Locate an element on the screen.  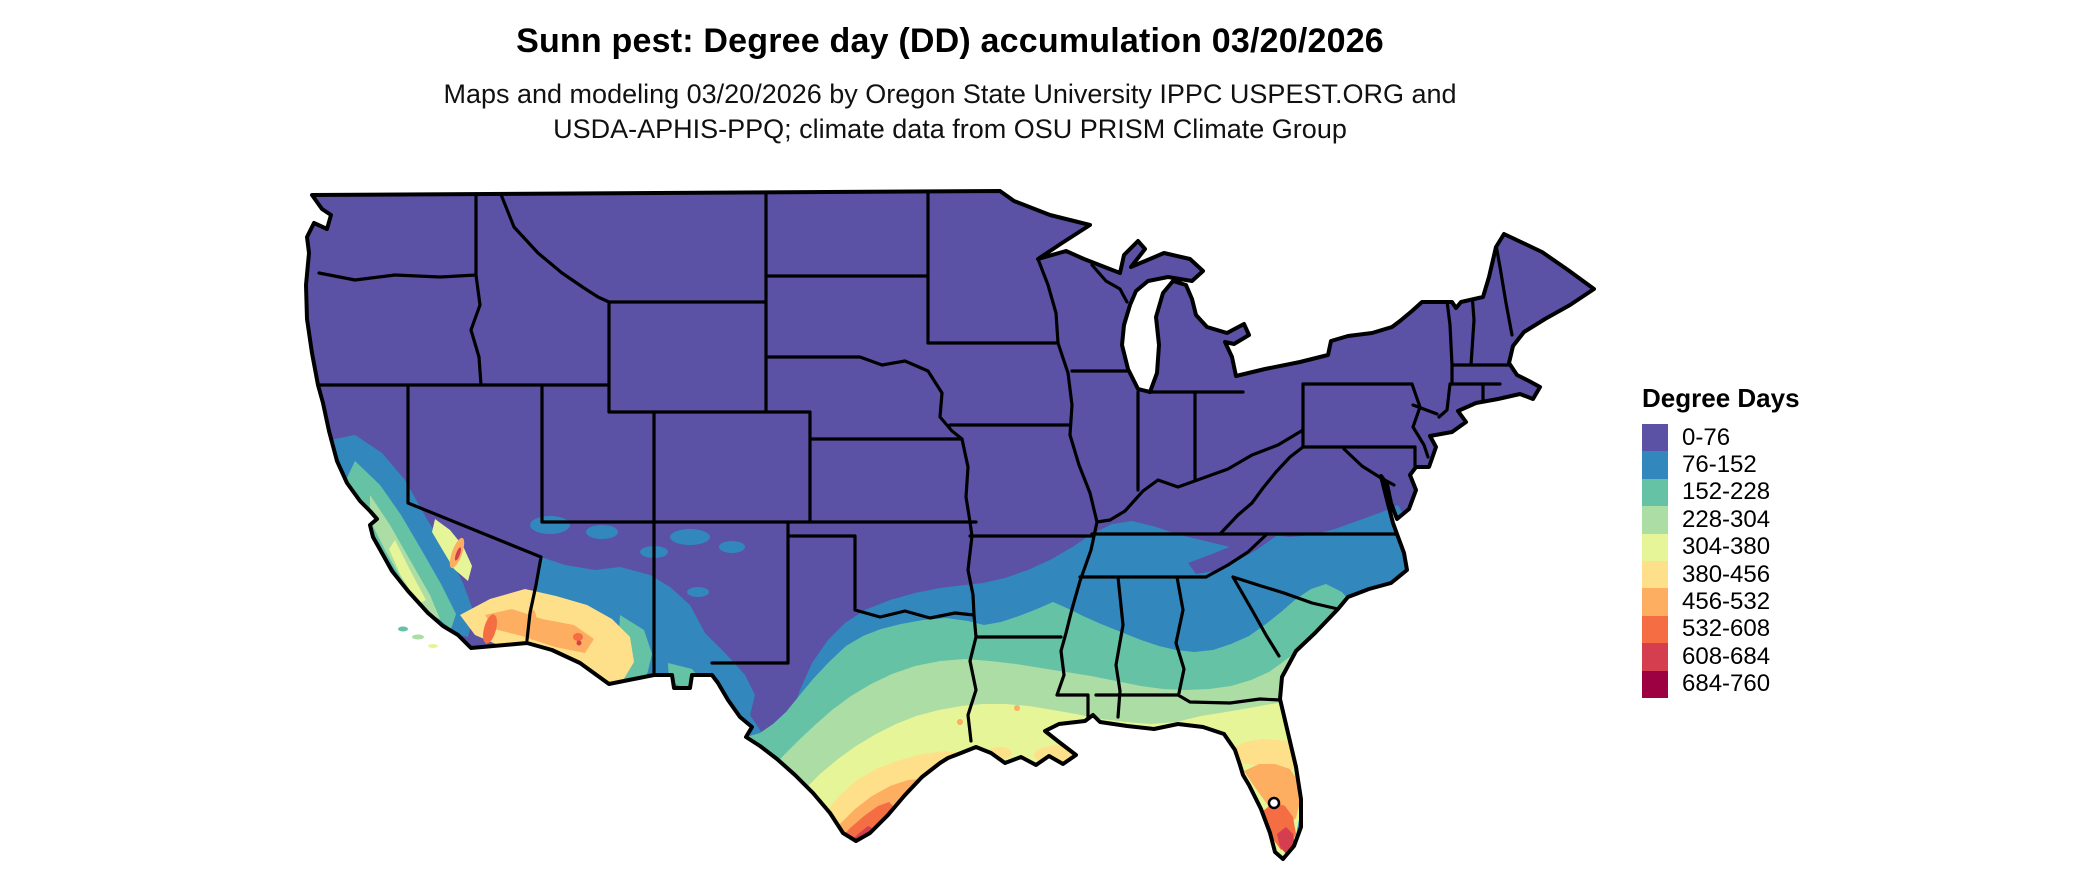
florida-keys-darkred is located at coordinates (860, 853).